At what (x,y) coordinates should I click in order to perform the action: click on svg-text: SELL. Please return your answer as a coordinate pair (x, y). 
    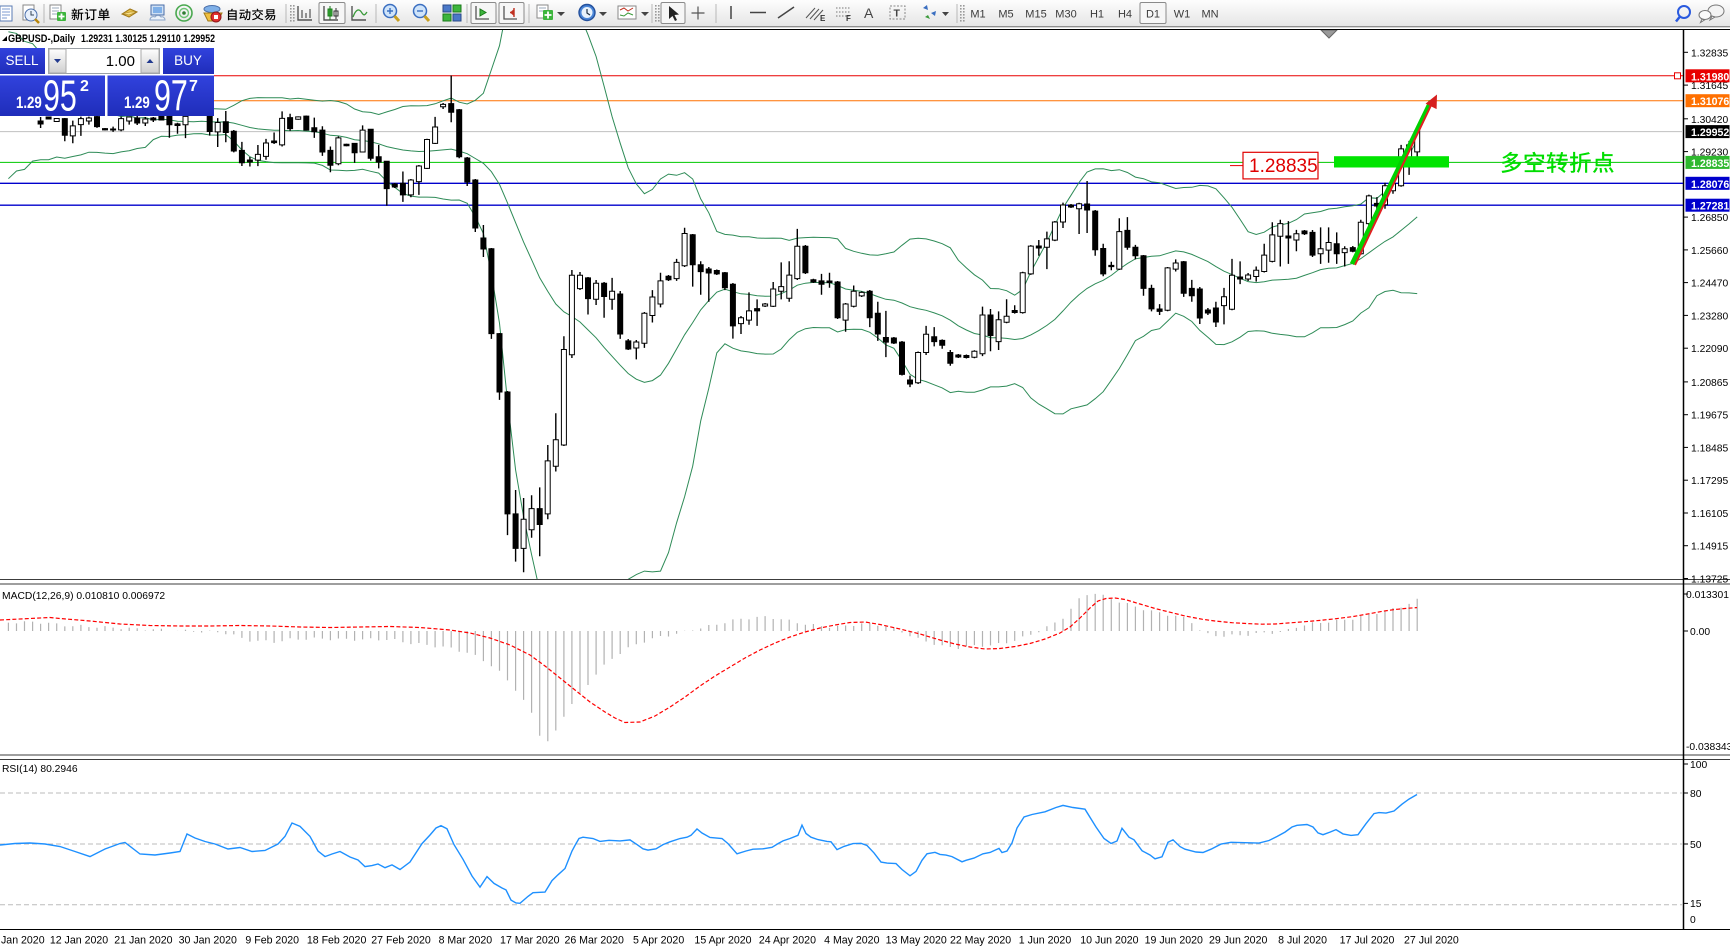
    Looking at the image, I should click on (22, 60).